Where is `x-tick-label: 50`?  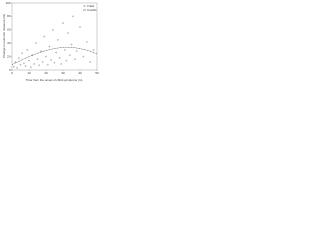 x-tick-label: 50 is located at coordinates (97, 73).